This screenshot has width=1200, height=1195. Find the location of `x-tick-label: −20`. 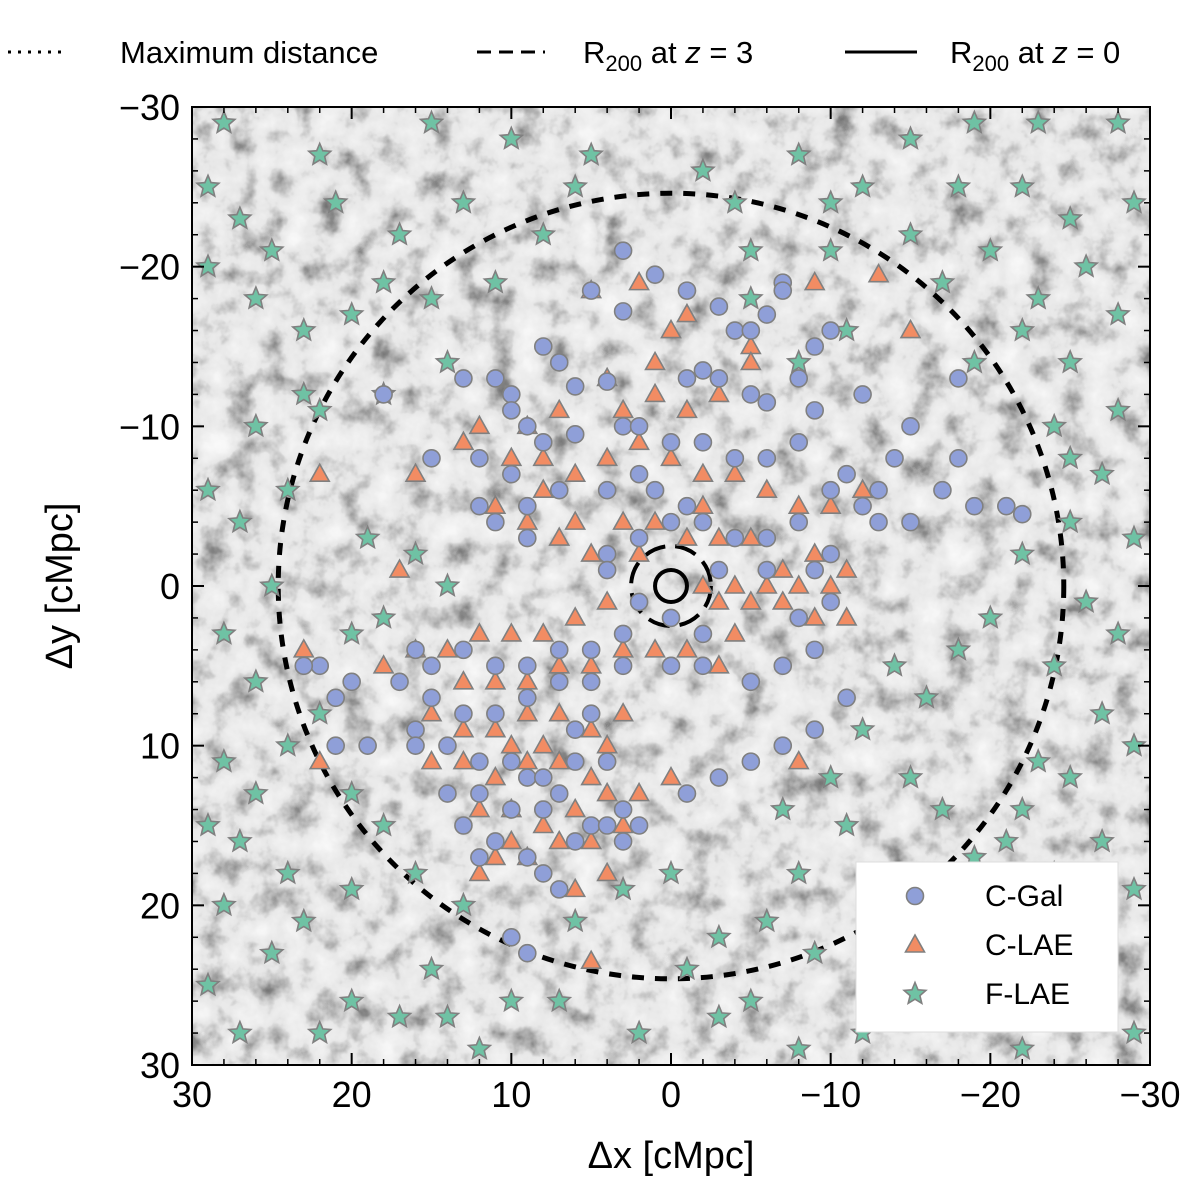

x-tick-label: −20 is located at coordinates (990, 1094).